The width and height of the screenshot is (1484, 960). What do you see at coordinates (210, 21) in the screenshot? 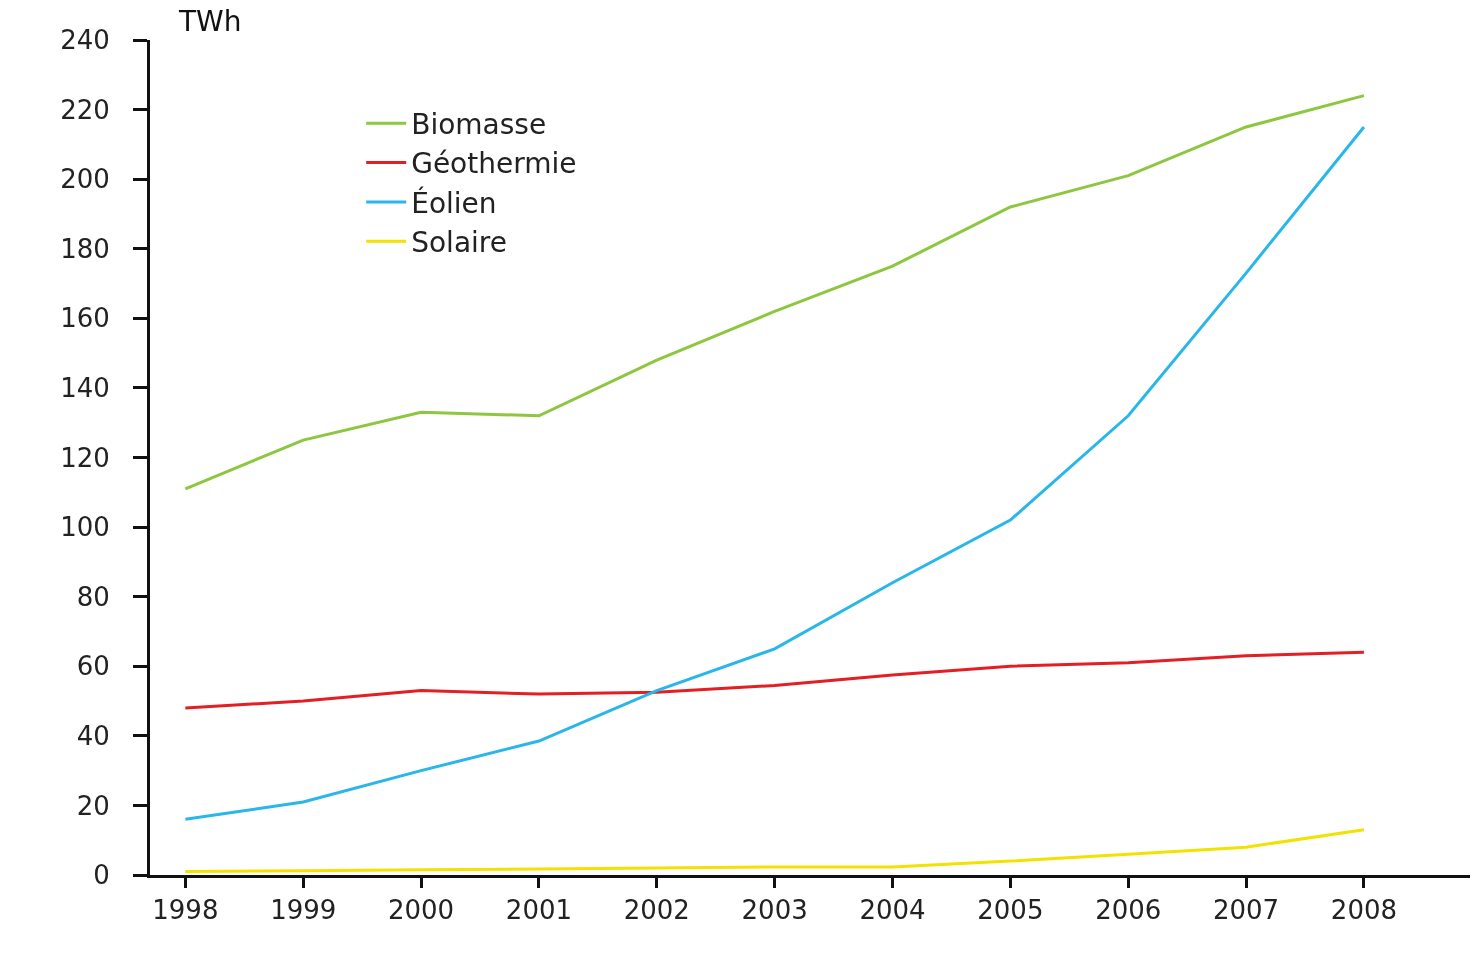
I see `y-axis-title: TWh` at bounding box center [210, 21].